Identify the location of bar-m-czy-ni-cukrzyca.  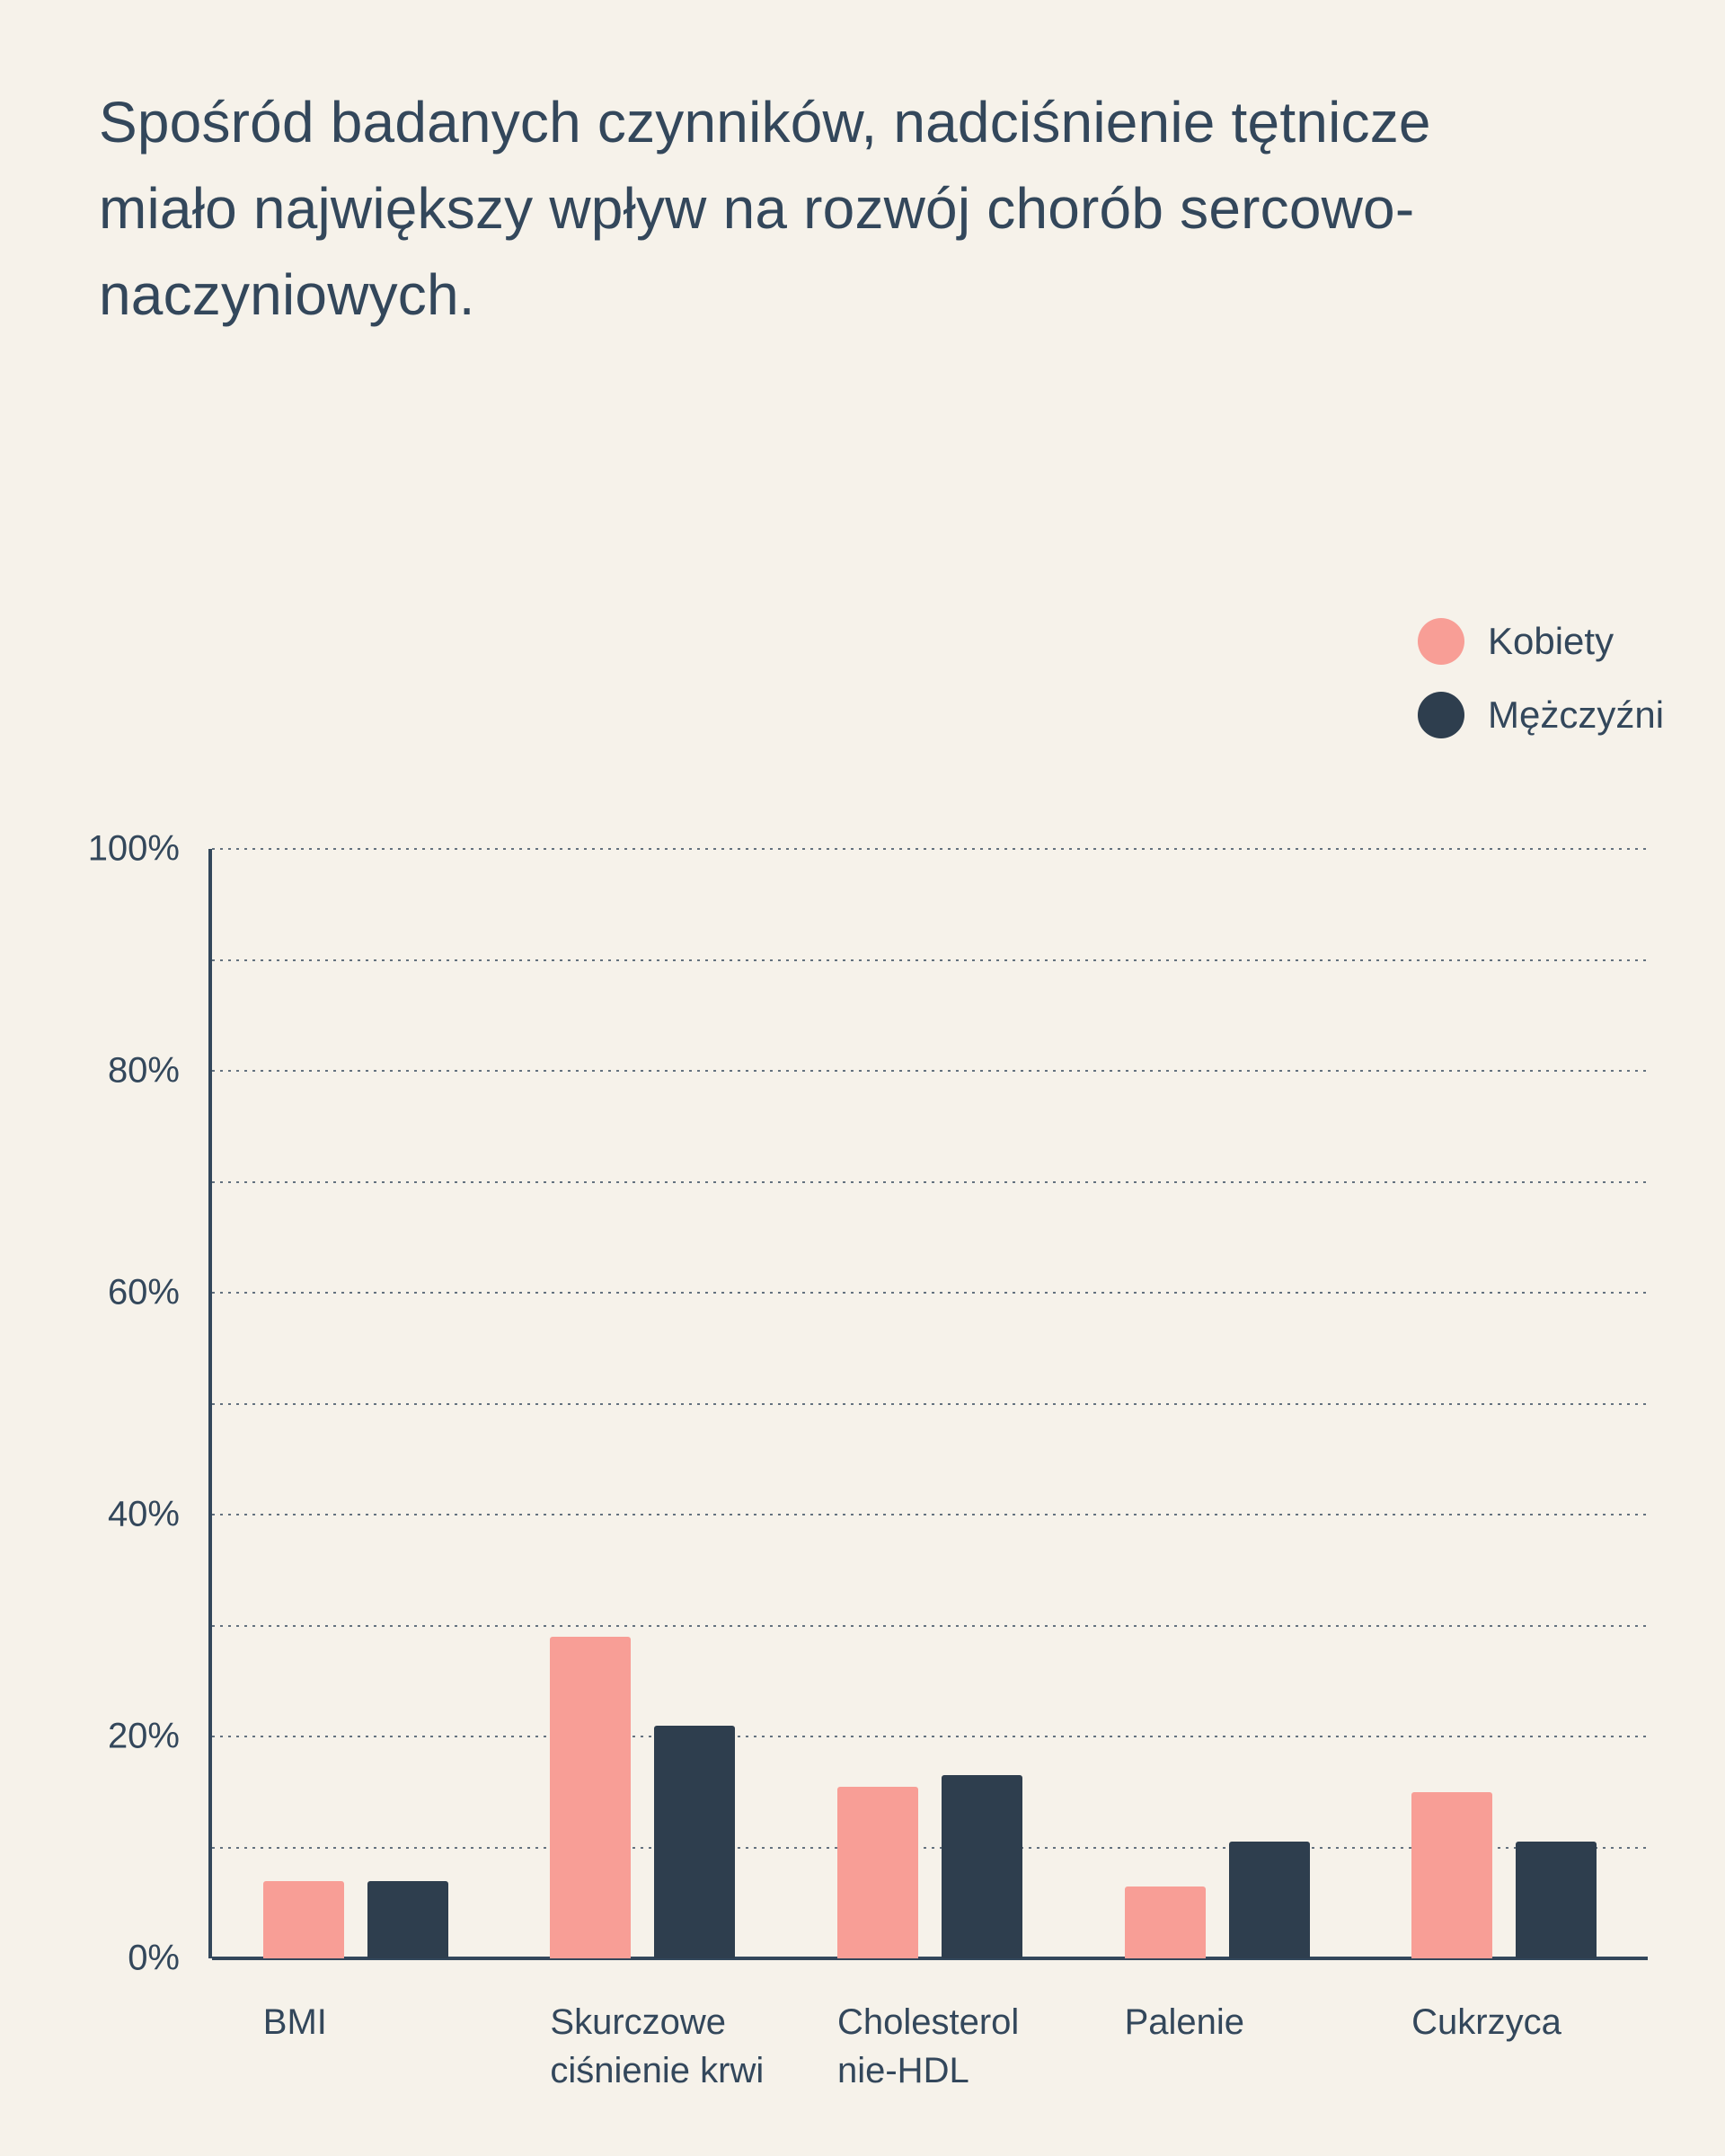
(1556, 1900).